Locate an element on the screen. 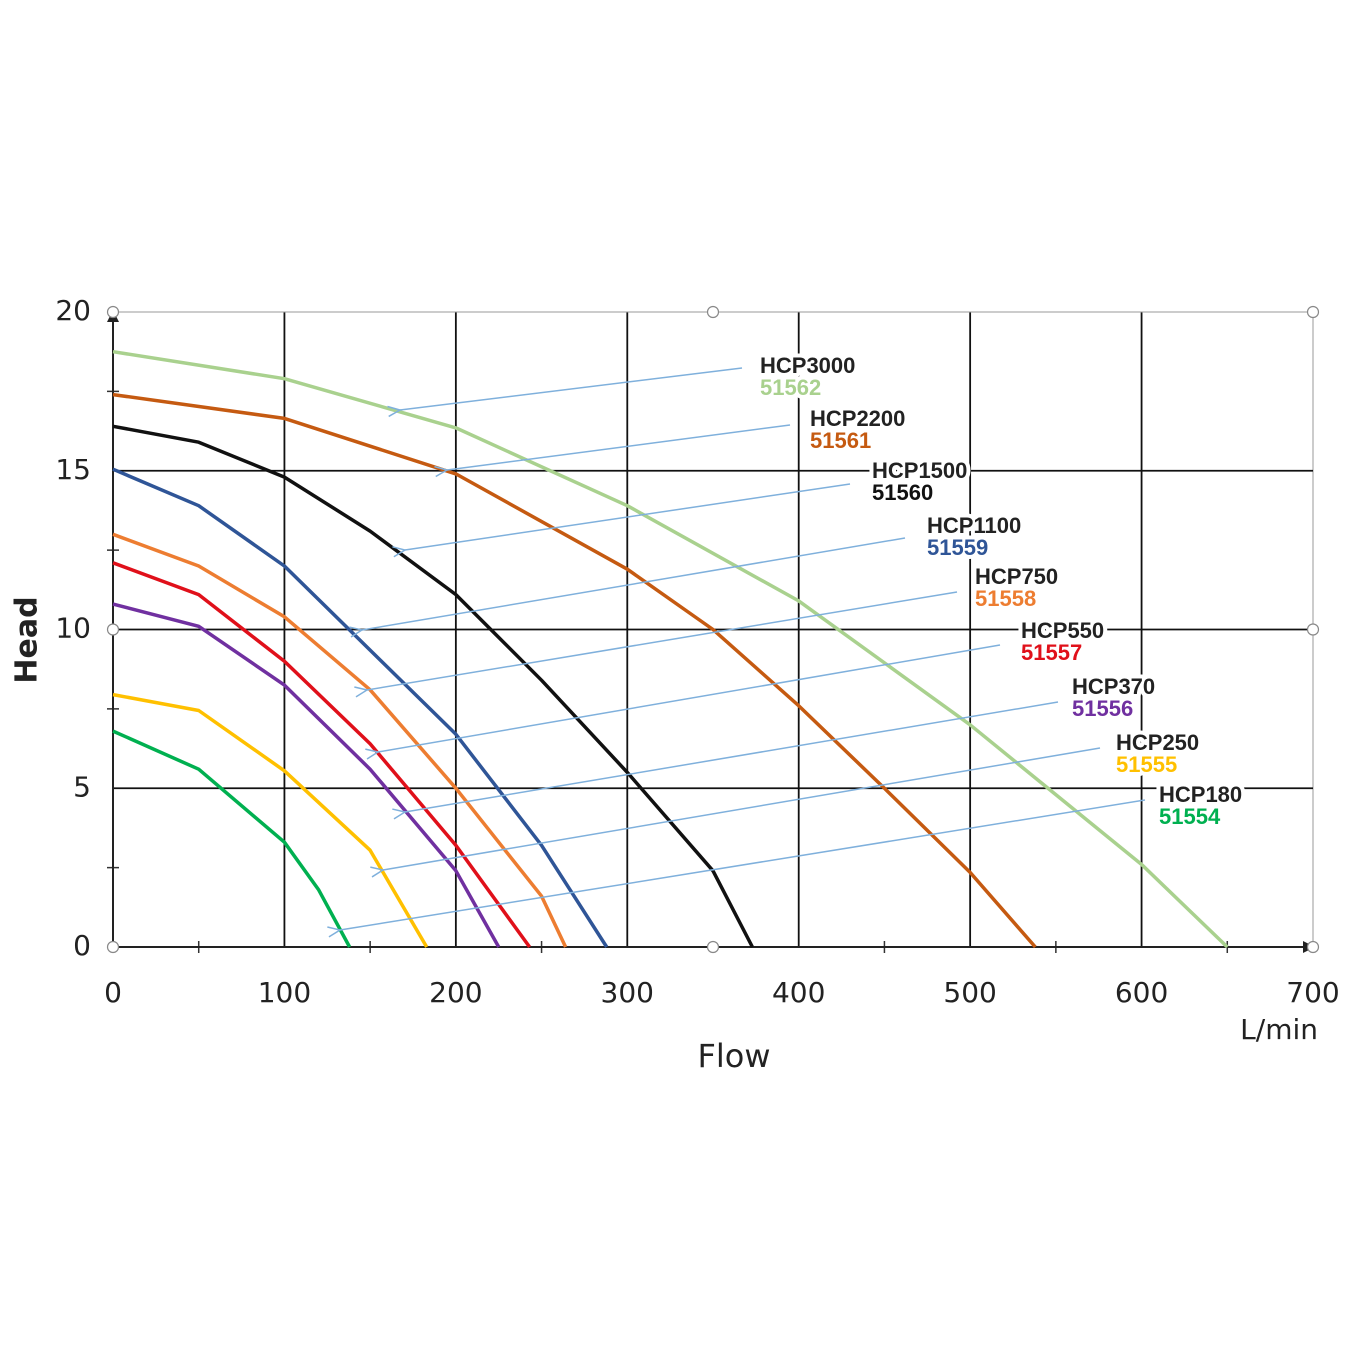 This screenshot has width=1350, height=1350. y-tick-label: 20 is located at coordinates (73, 310).